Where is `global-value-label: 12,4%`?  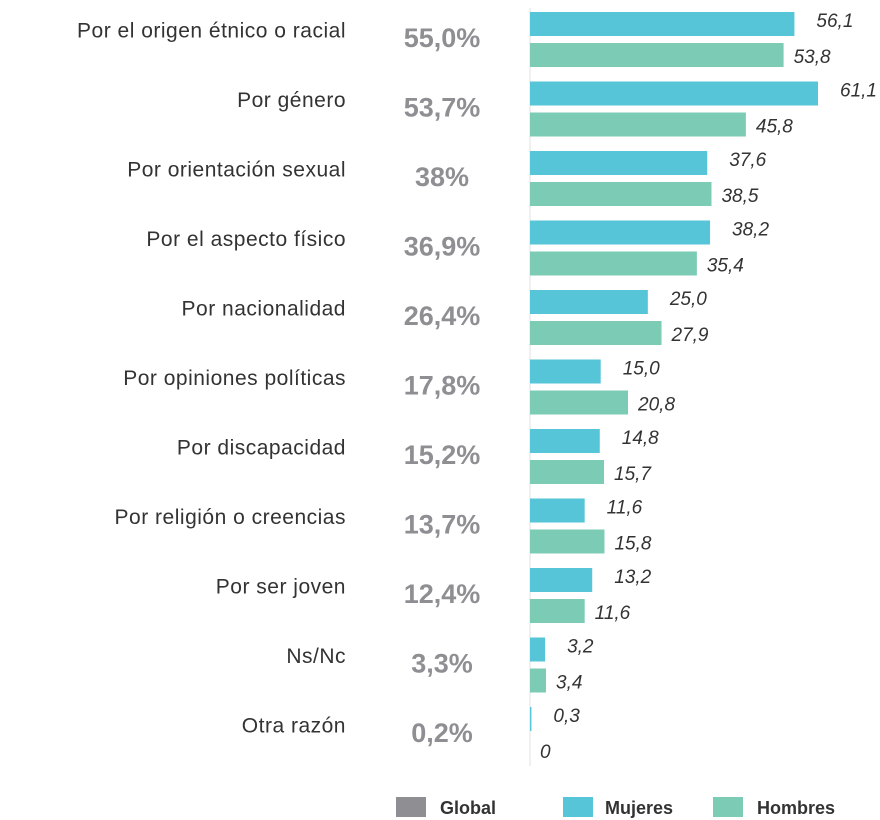
global-value-label: 12,4% is located at coordinates (442, 594).